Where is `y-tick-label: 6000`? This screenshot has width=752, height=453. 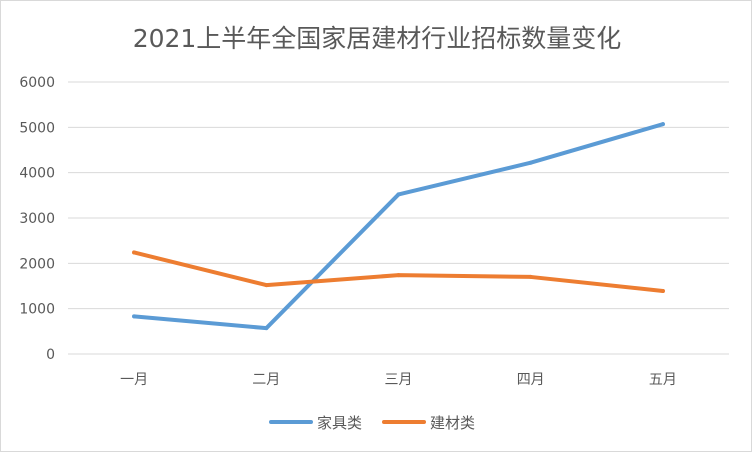
y-tick-label: 6000 is located at coordinates (37, 83).